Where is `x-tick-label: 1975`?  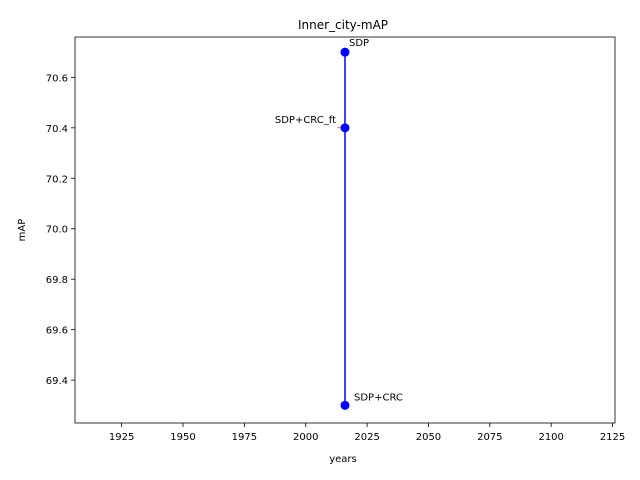 x-tick-label: 1975 is located at coordinates (244, 437).